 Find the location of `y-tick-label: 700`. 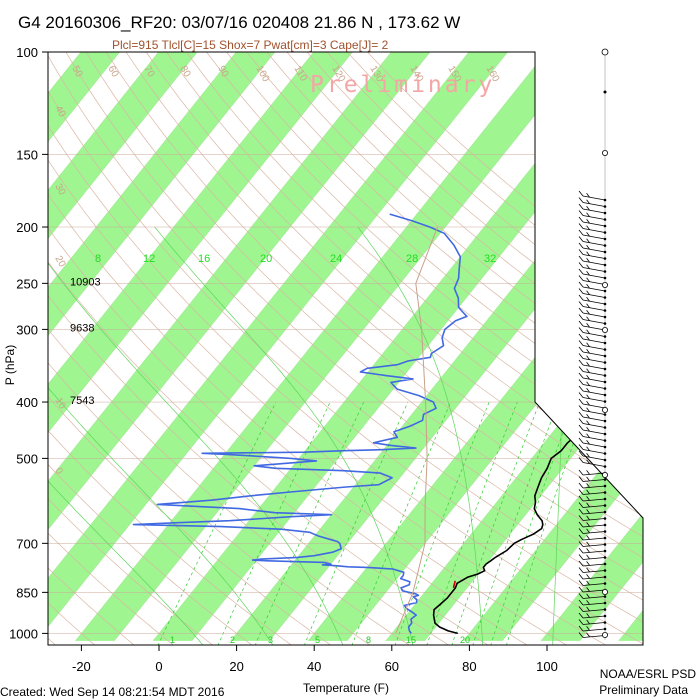

y-tick-label: 700 is located at coordinates (27, 543).